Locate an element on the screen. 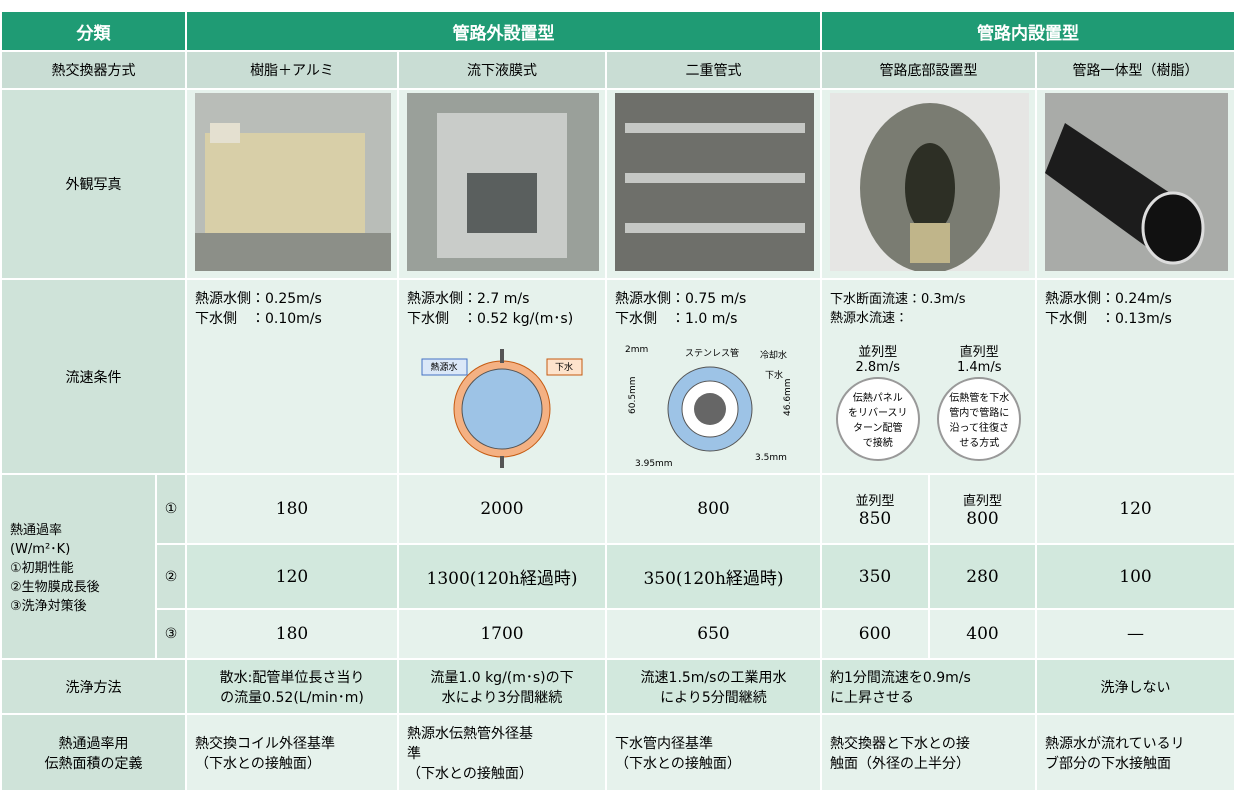 Image resolution: width=1234 pixels, height=792 pixels. subheader-cell: 二重管式 is located at coordinates (713, 70).